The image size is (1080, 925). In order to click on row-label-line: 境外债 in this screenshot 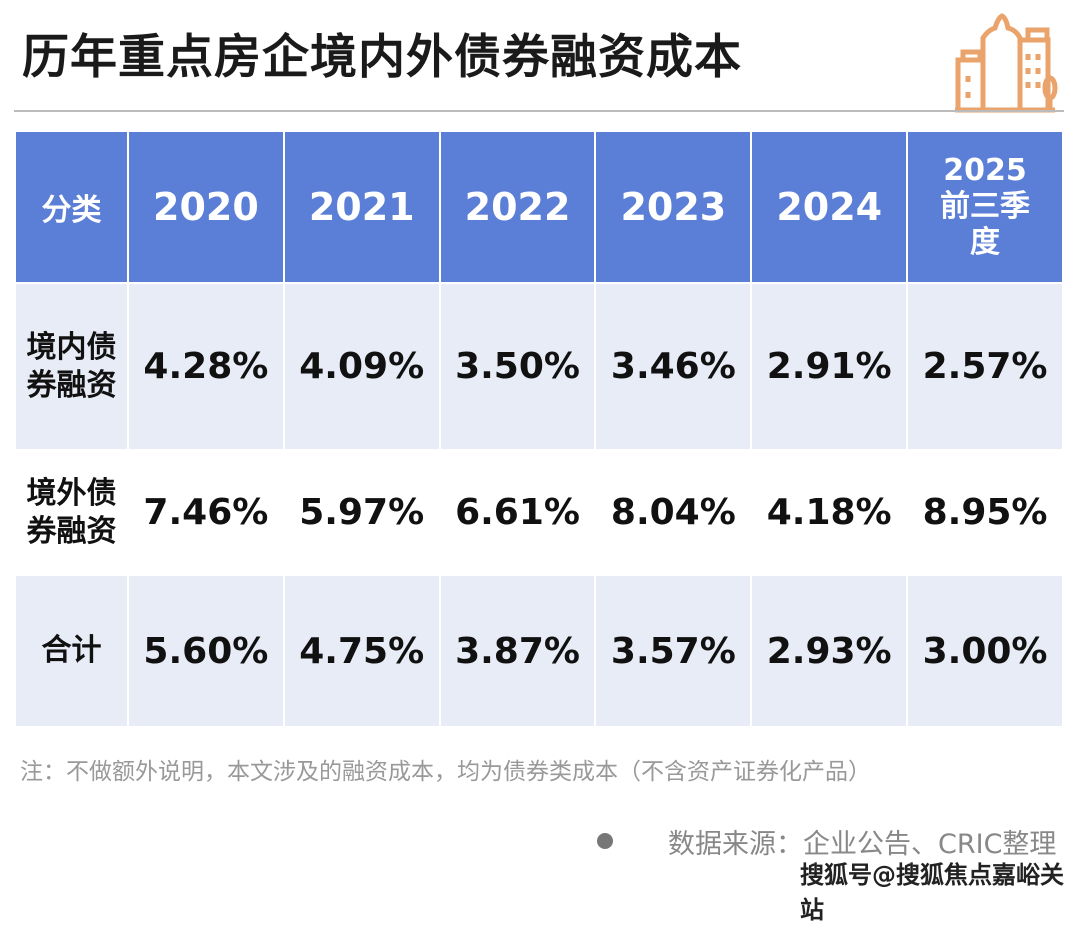, I will do `click(71, 493)`.